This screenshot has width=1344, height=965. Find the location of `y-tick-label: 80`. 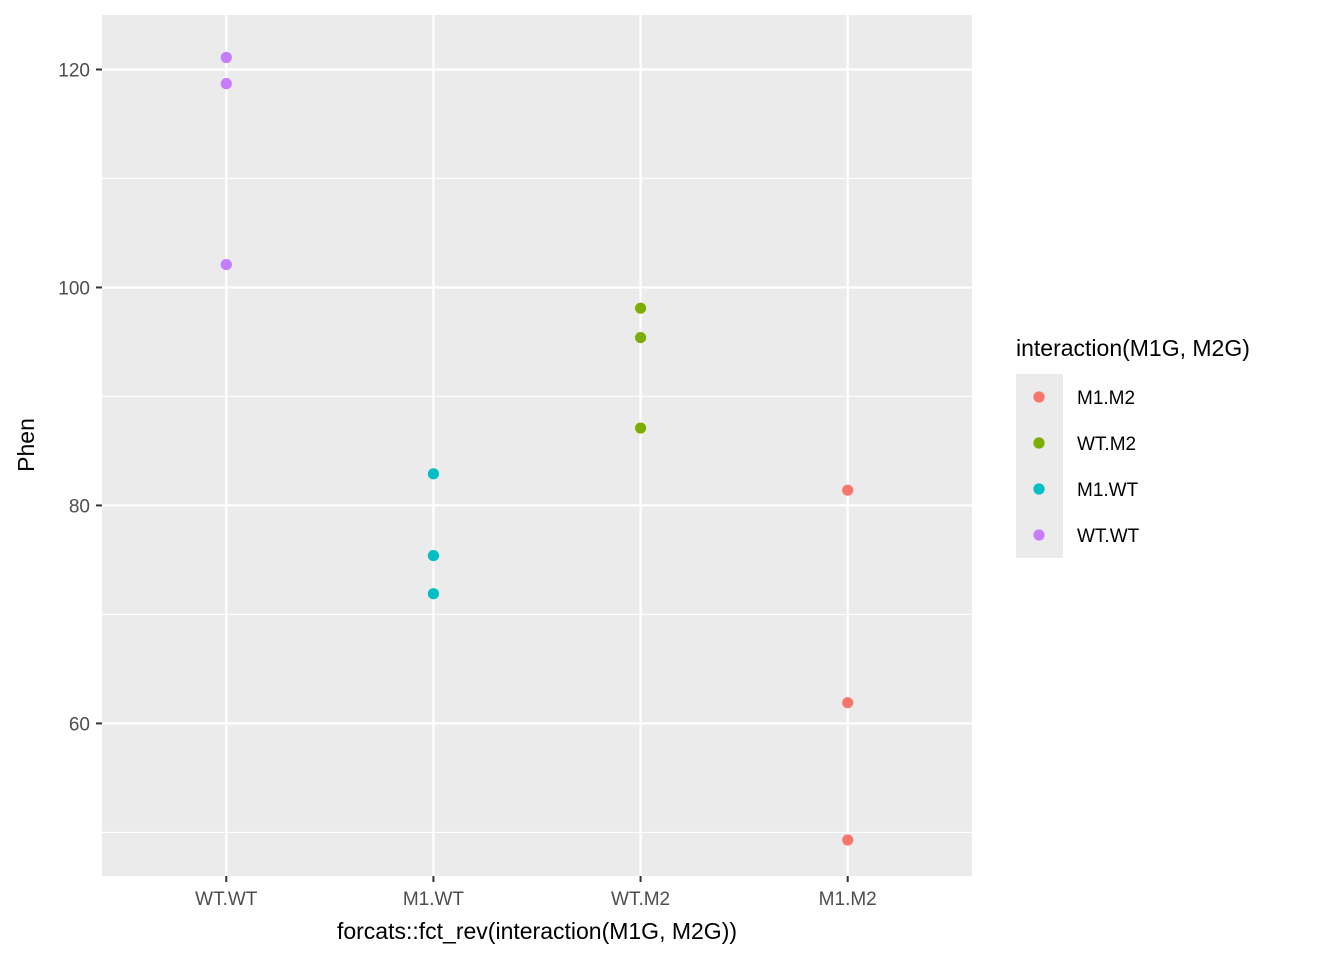

y-tick-label: 80 is located at coordinates (79, 506).